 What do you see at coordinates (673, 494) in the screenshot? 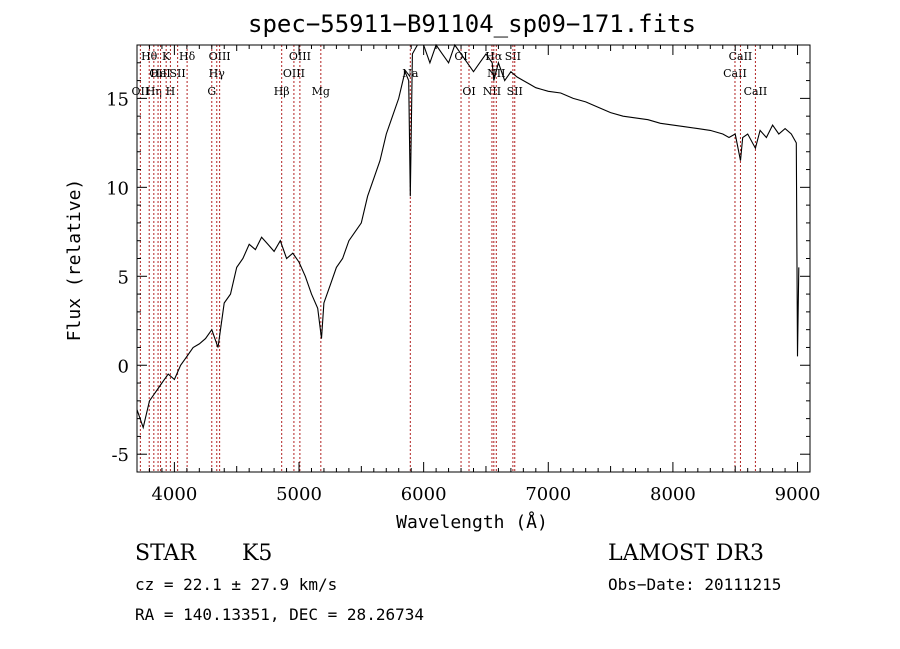
I see `x-tick-label: 8000` at bounding box center [673, 494].